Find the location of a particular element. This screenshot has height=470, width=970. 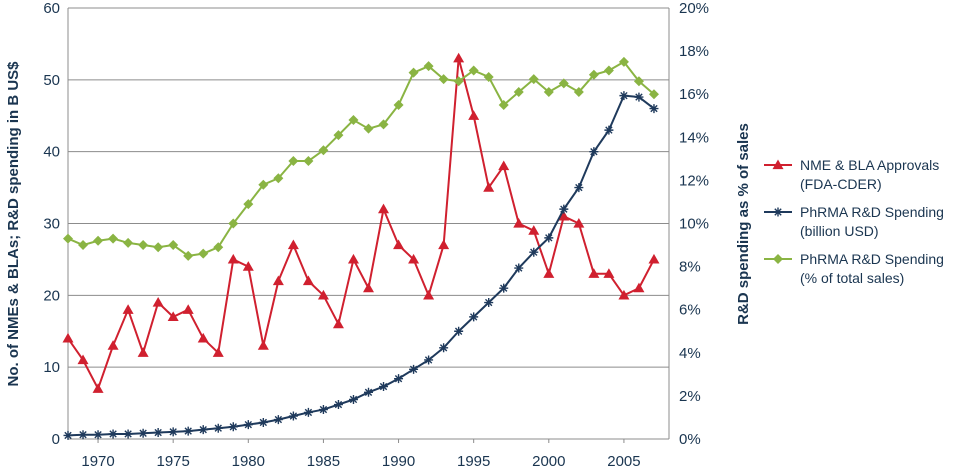

y-axis-ticks: 0 10 20 30 40 50 60 is located at coordinates (51, 224).